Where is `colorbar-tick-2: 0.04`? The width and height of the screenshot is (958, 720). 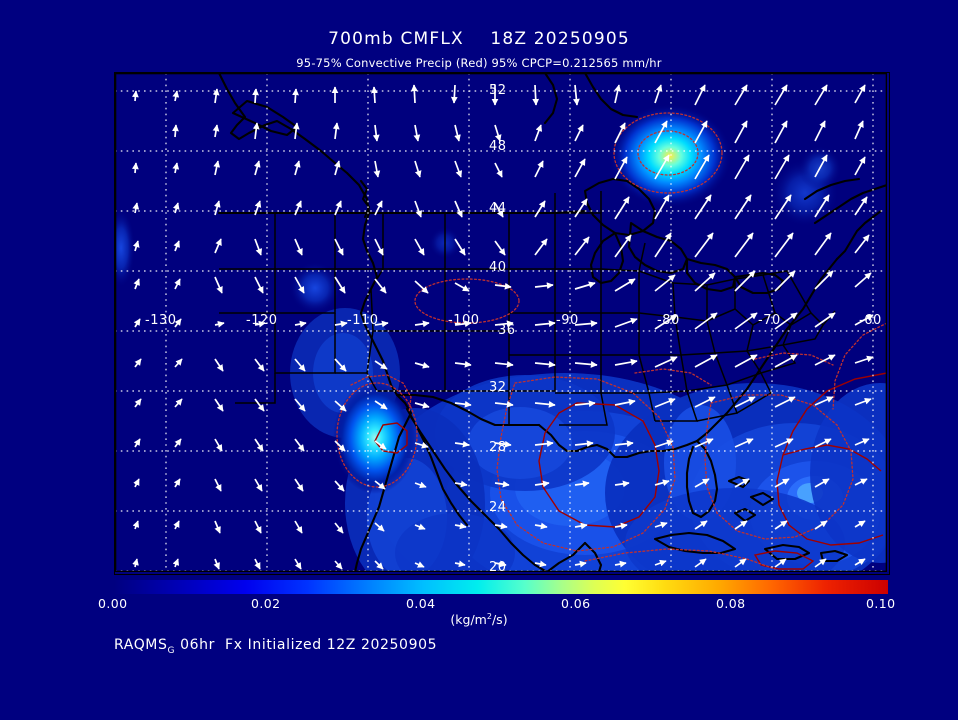
colorbar-tick-2: 0.04 is located at coordinates (421, 603).